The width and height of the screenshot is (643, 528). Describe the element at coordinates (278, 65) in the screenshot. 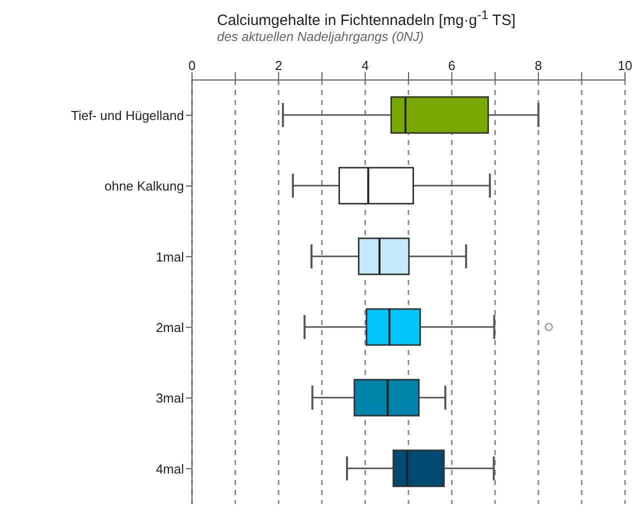

I see `x-tick-label: 2` at that location.